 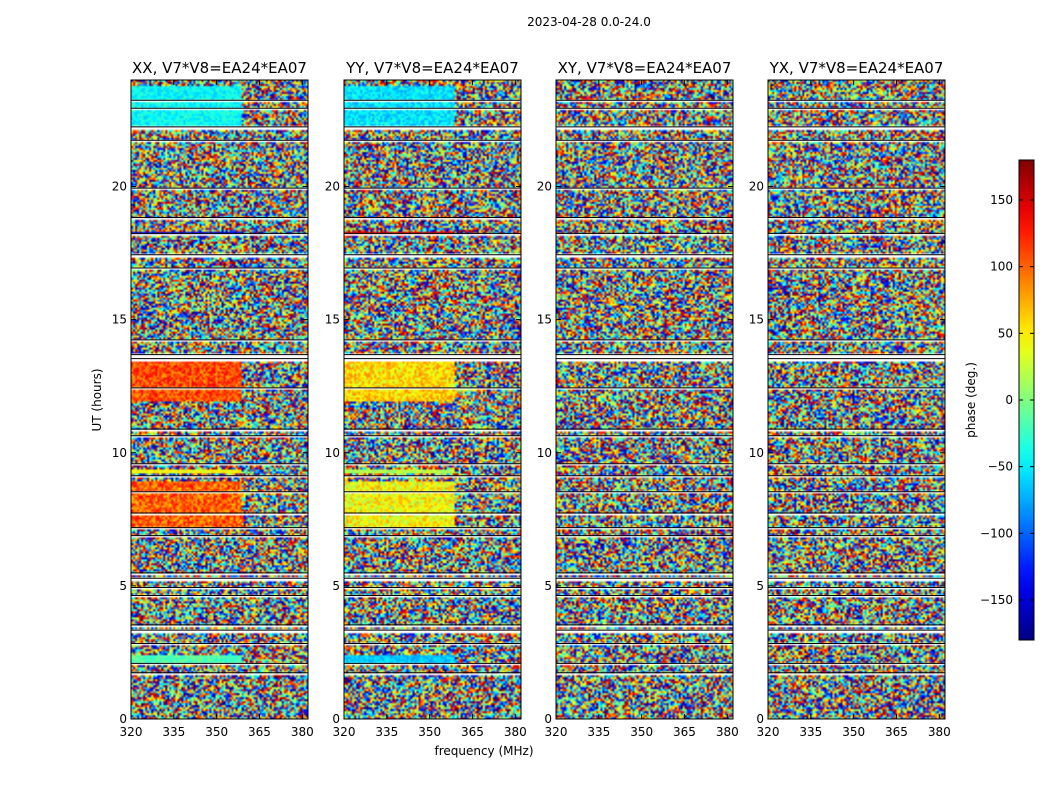 I want to click on x-axis-label: frequency (MHz), so click(x=483, y=751).